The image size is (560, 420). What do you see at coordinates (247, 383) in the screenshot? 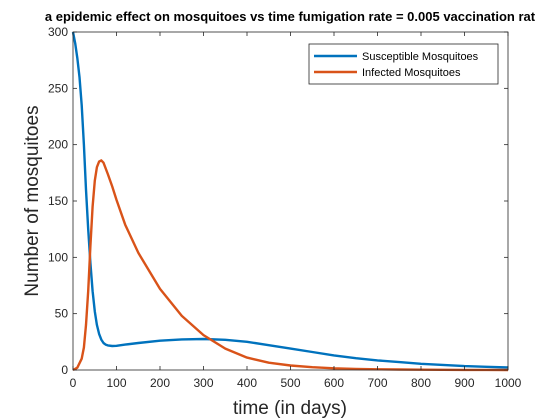
I see `x-tick-label: 400` at bounding box center [247, 383].